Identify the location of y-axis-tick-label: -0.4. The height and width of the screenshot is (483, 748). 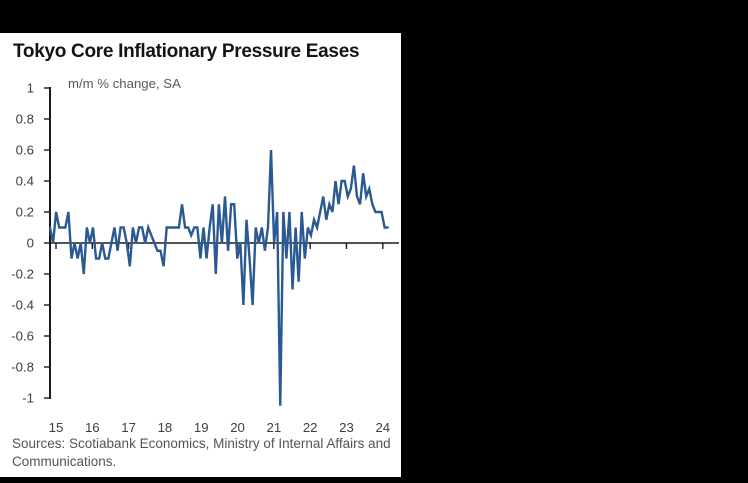
(22, 305).